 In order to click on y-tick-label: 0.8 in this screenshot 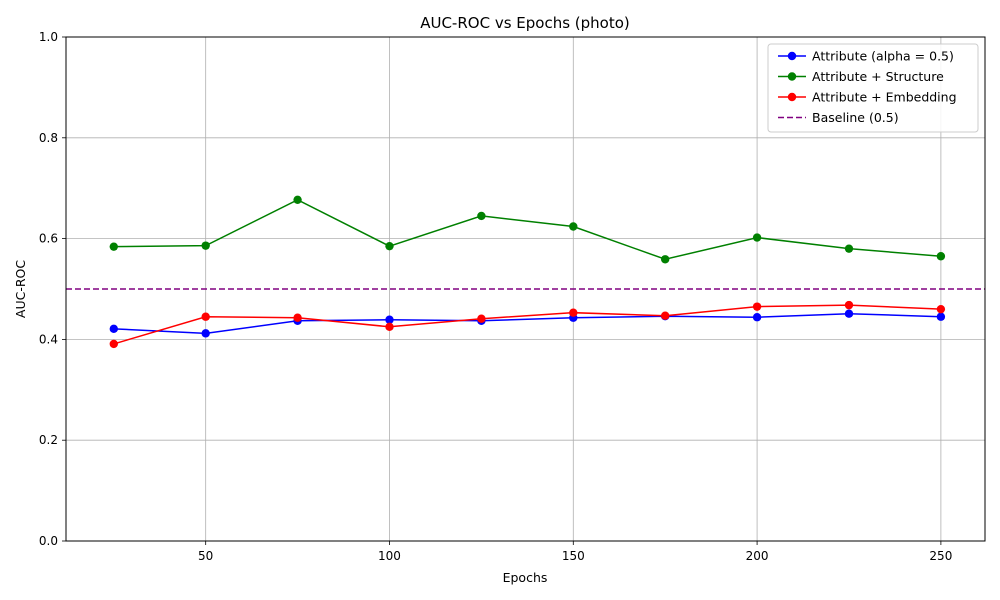, I will do `click(48, 138)`.